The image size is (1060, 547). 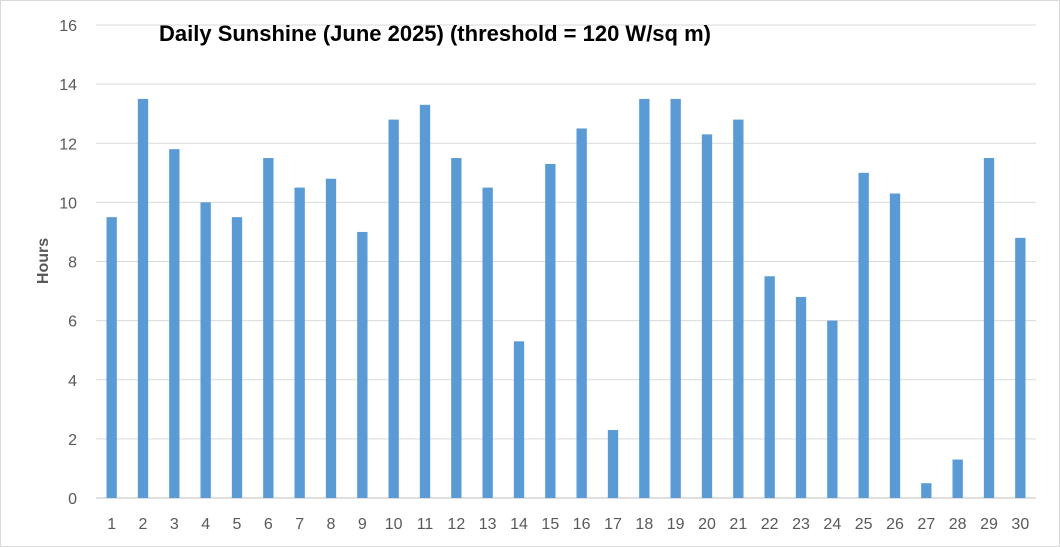 I want to click on y-tick-label: 8, so click(x=72, y=263).